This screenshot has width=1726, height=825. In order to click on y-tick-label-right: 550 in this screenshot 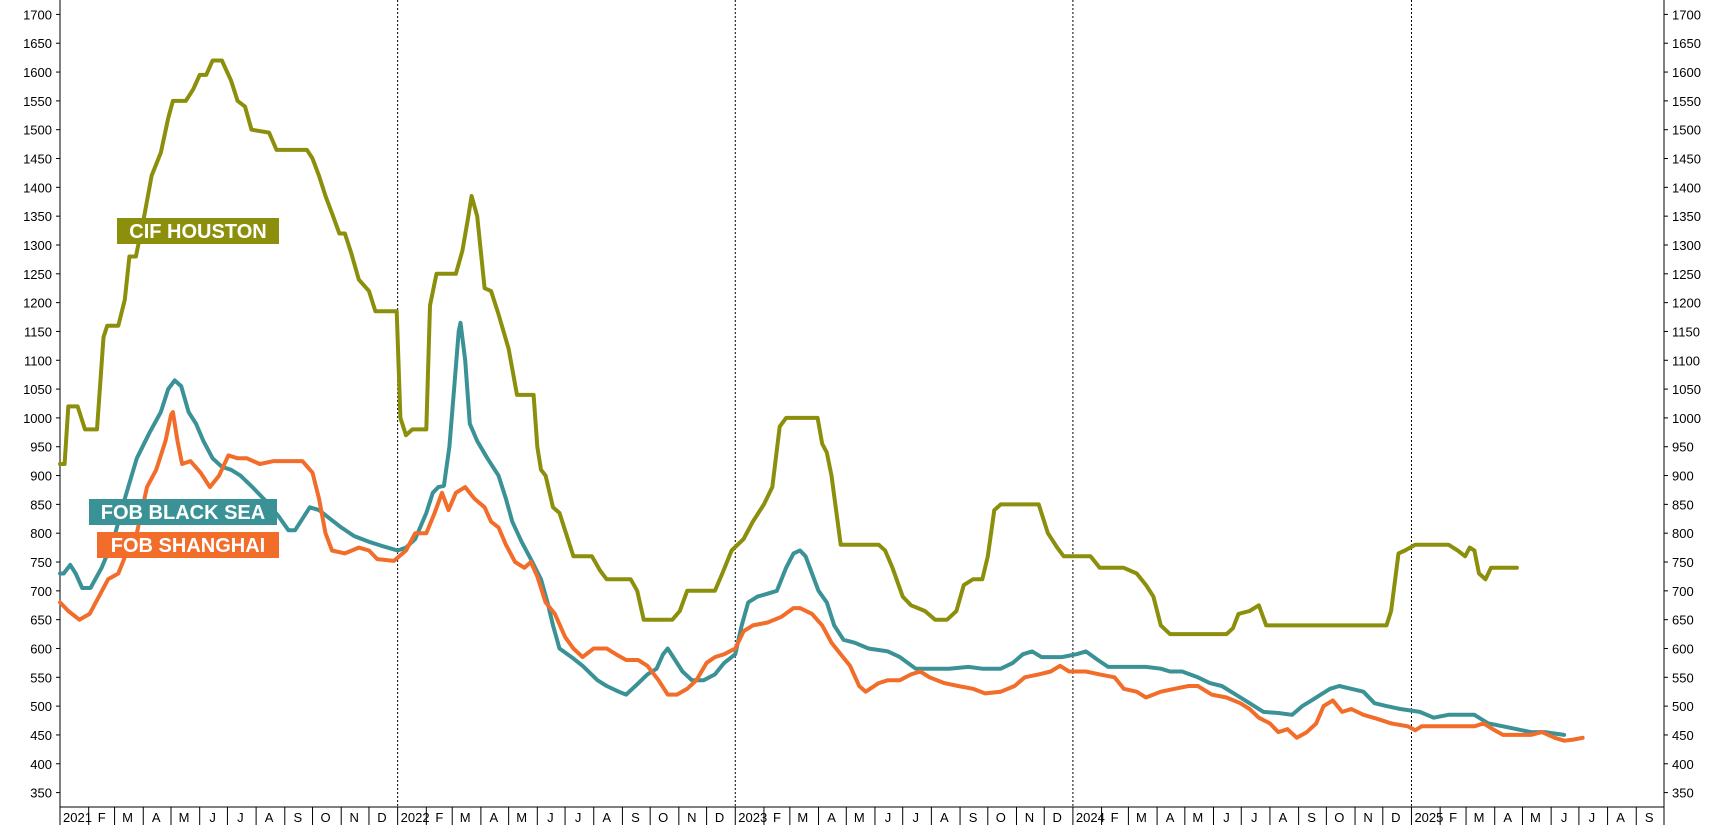, I will do `click(1683, 677)`.